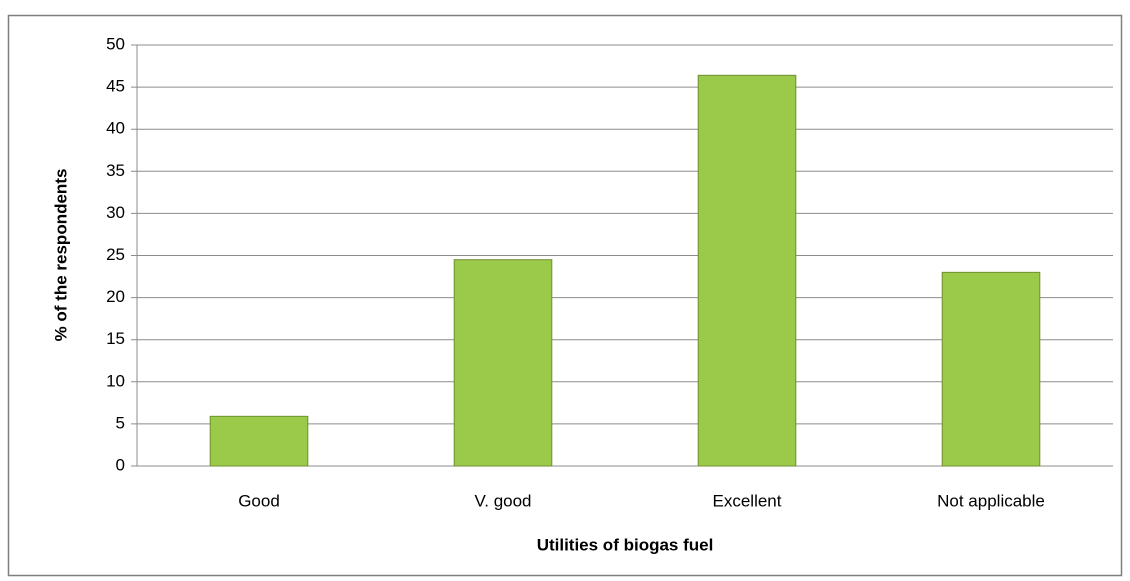 The height and width of the screenshot is (581, 1130). Describe the element at coordinates (625, 544) in the screenshot. I see `x-axis-title: Utilities of biogas fuel` at that location.